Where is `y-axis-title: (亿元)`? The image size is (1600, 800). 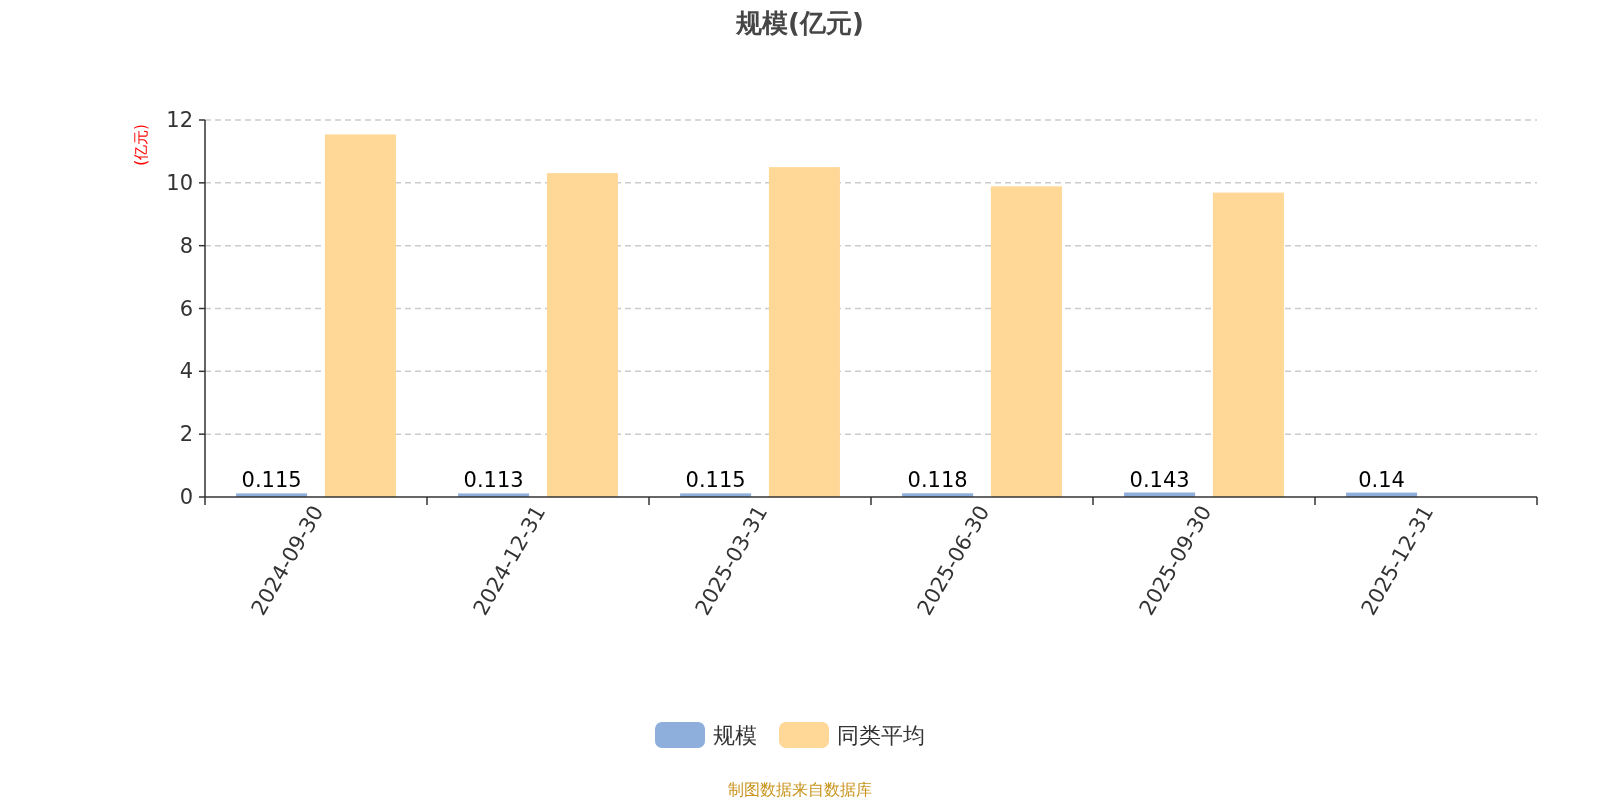 y-axis-title: (亿元) is located at coordinates (141, 145).